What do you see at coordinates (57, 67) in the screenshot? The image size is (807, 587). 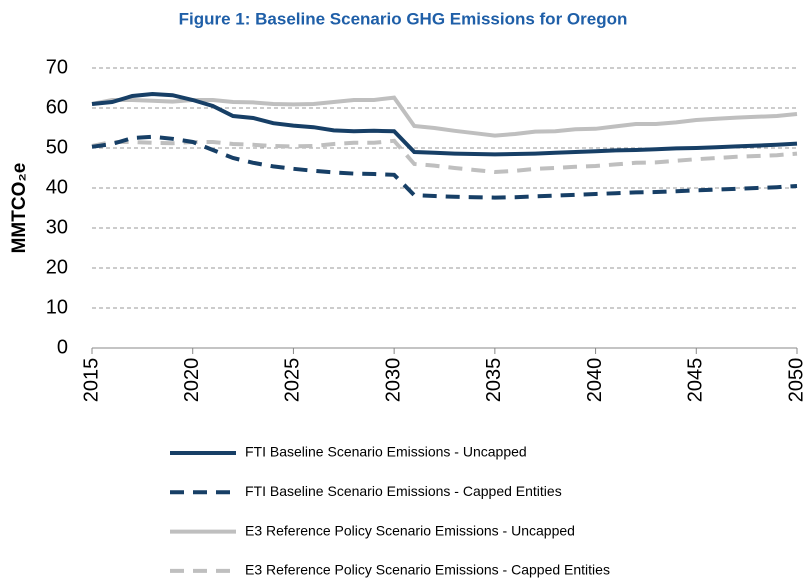 I see `y-tick-label: 70` at bounding box center [57, 67].